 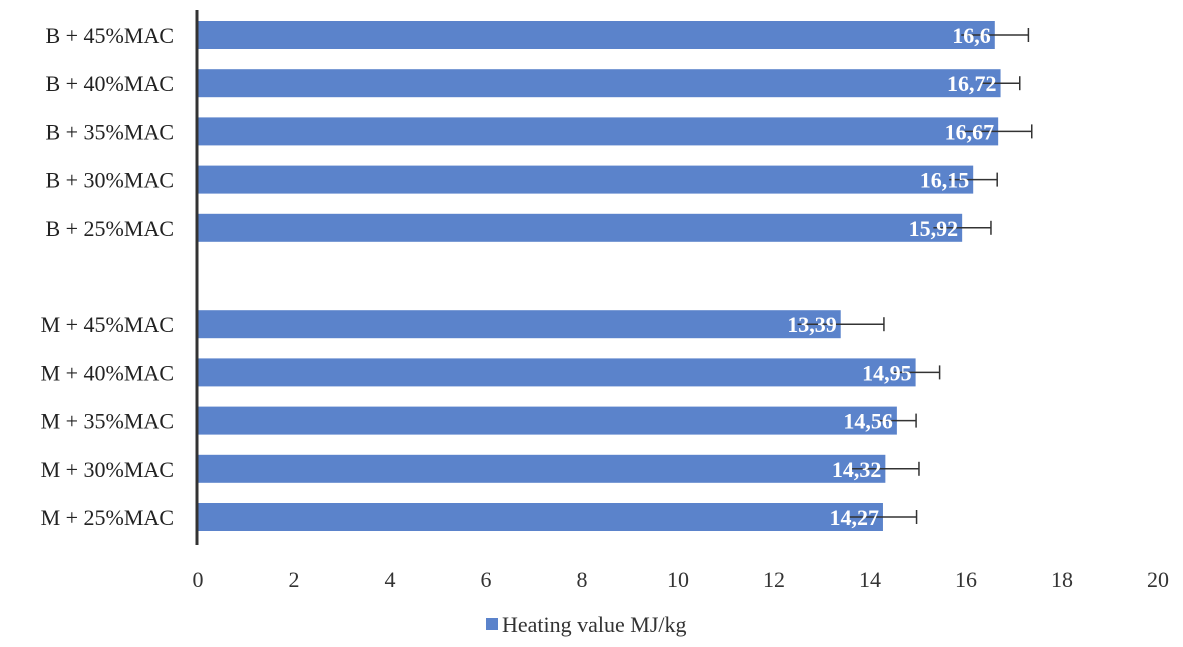 I want to click on legend-swatch, so click(x=492, y=624).